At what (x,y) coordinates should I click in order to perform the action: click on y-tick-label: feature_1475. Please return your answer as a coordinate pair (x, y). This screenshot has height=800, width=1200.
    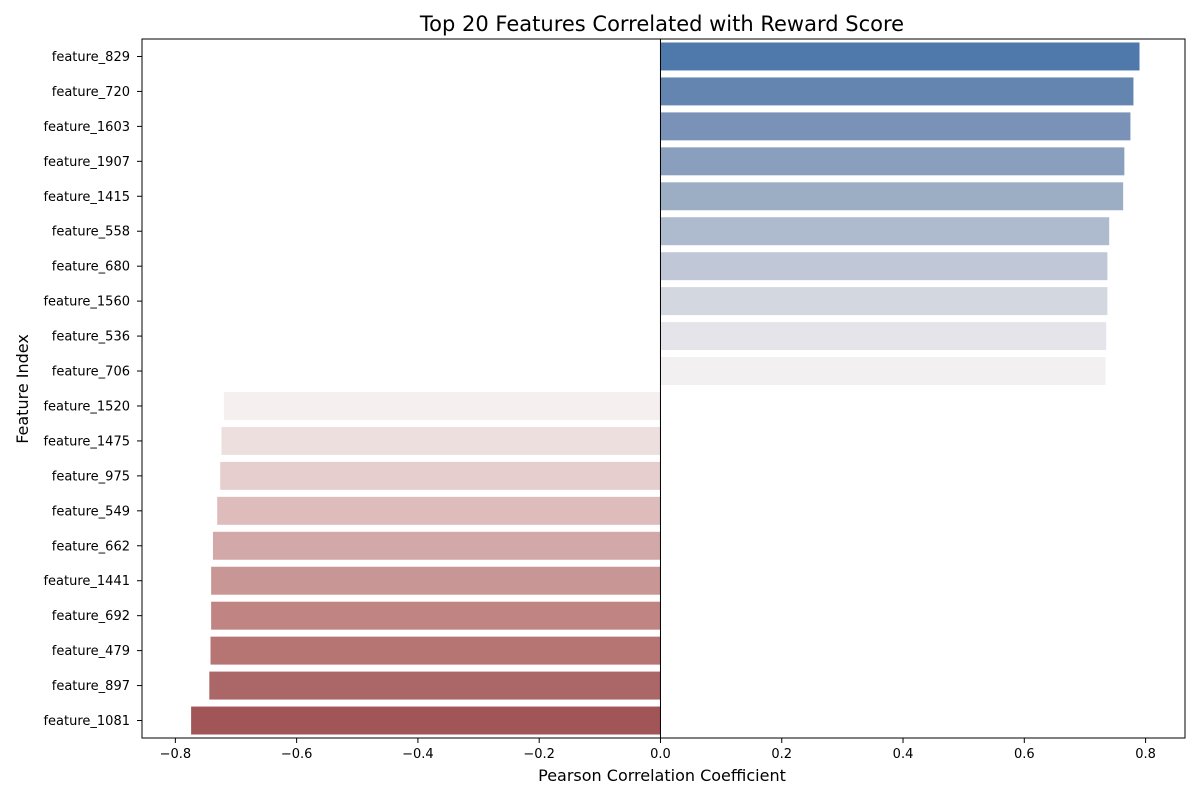
    Looking at the image, I should click on (86, 441).